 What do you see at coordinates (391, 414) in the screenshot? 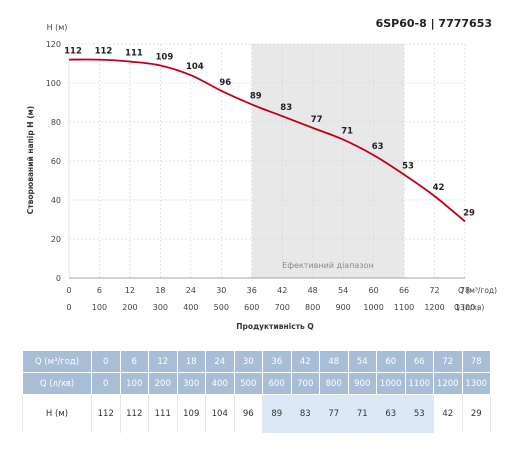
I see `table-cell: 63` at bounding box center [391, 414].